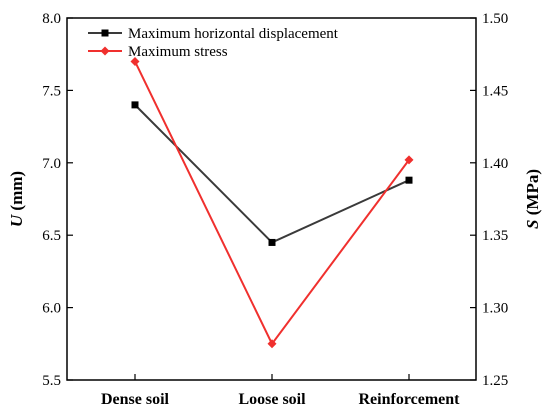 The height and width of the screenshot is (416, 550). Describe the element at coordinates (532, 194) in the screenshot. I see `y-axis-right-title-unit: (MPa)` at that location.